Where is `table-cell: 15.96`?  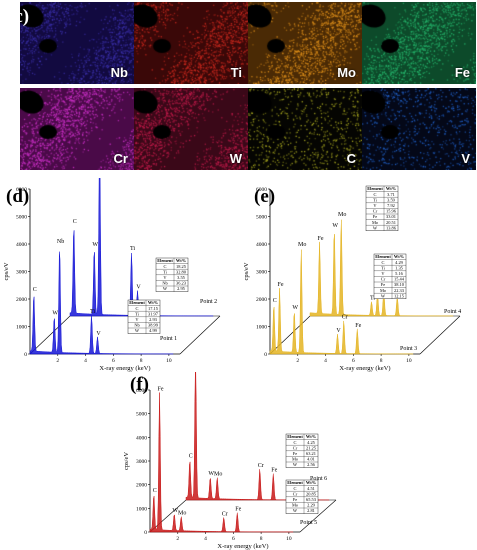 table-cell: 15.96 is located at coordinates (391, 211).